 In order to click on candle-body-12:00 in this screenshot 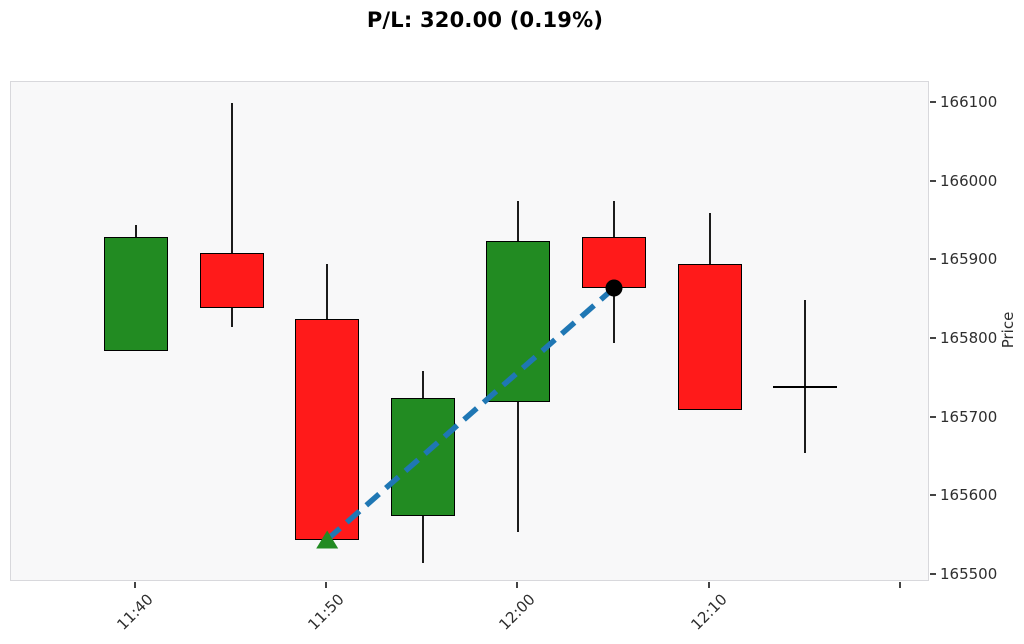, I will do `click(518, 321)`.